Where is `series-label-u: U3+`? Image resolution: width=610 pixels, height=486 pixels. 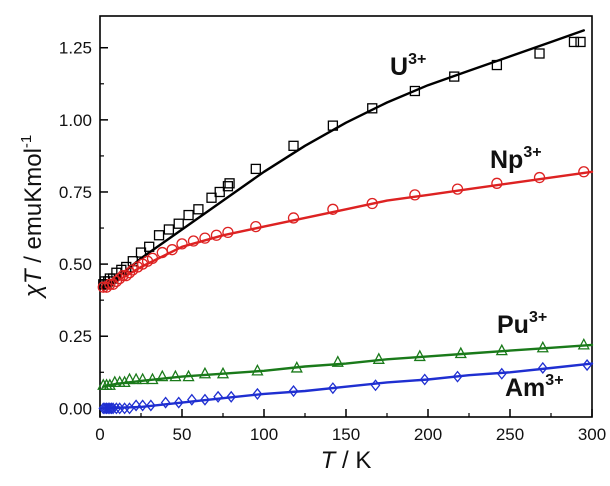 series-label-u: U3+ is located at coordinates (408, 66).